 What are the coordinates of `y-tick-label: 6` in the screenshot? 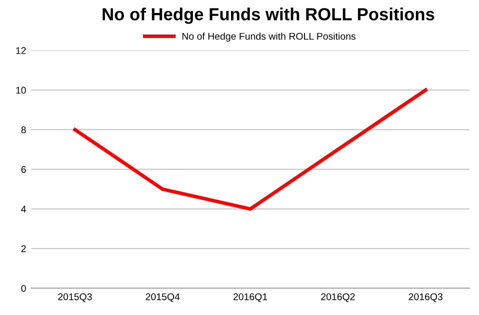 It's located at (23, 169).